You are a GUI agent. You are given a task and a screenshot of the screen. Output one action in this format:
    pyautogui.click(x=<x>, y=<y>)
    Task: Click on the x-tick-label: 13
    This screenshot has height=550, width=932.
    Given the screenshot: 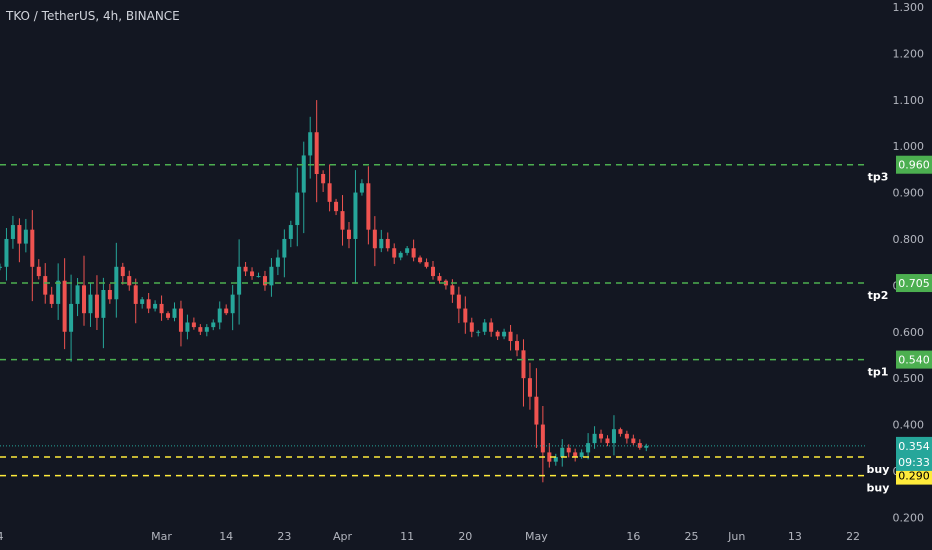 What is the action you would take?
    pyautogui.click(x=795, y=536)
    